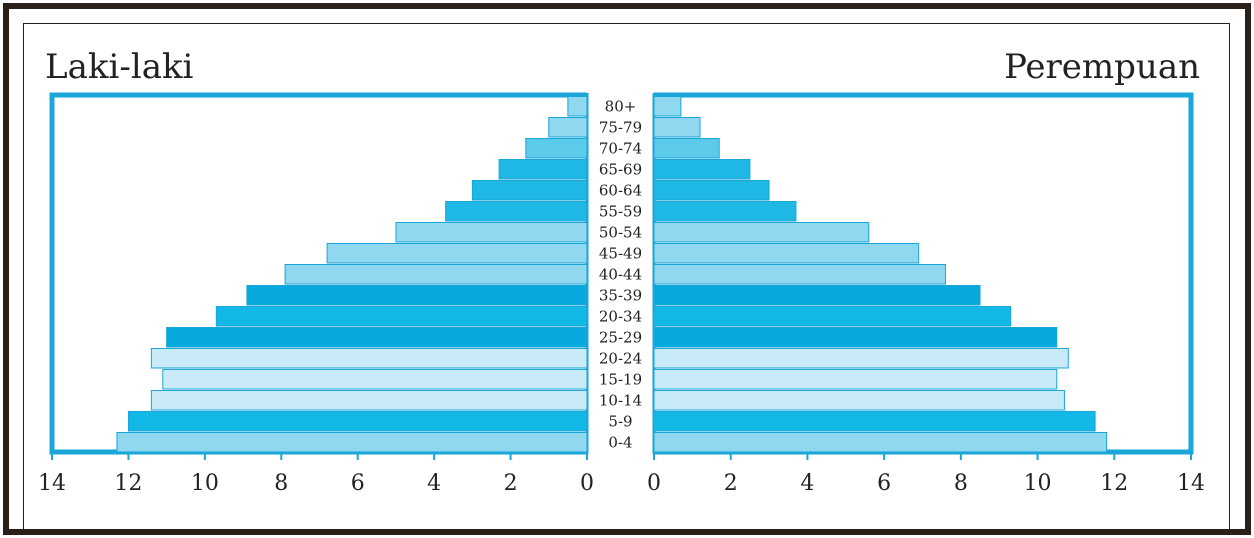  I want to click on title-right: Perempuan, so click(1102, 67).